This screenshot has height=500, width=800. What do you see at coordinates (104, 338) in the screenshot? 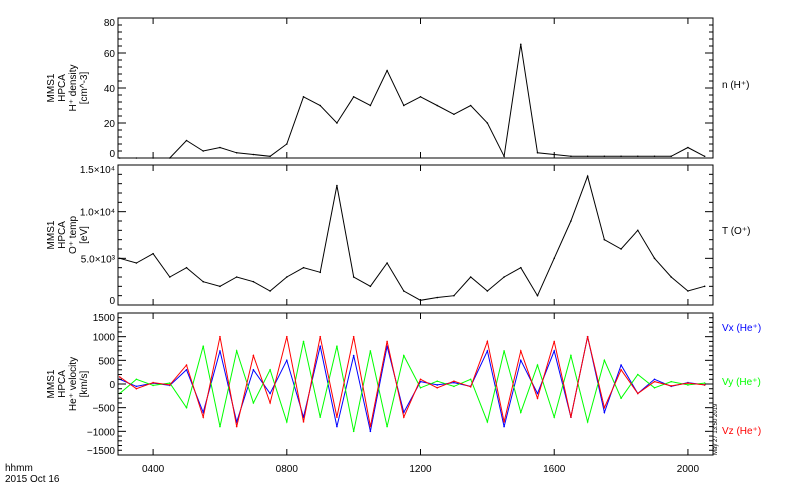
I see `y-tick-label: 1000` at bounding box center [104, 338].